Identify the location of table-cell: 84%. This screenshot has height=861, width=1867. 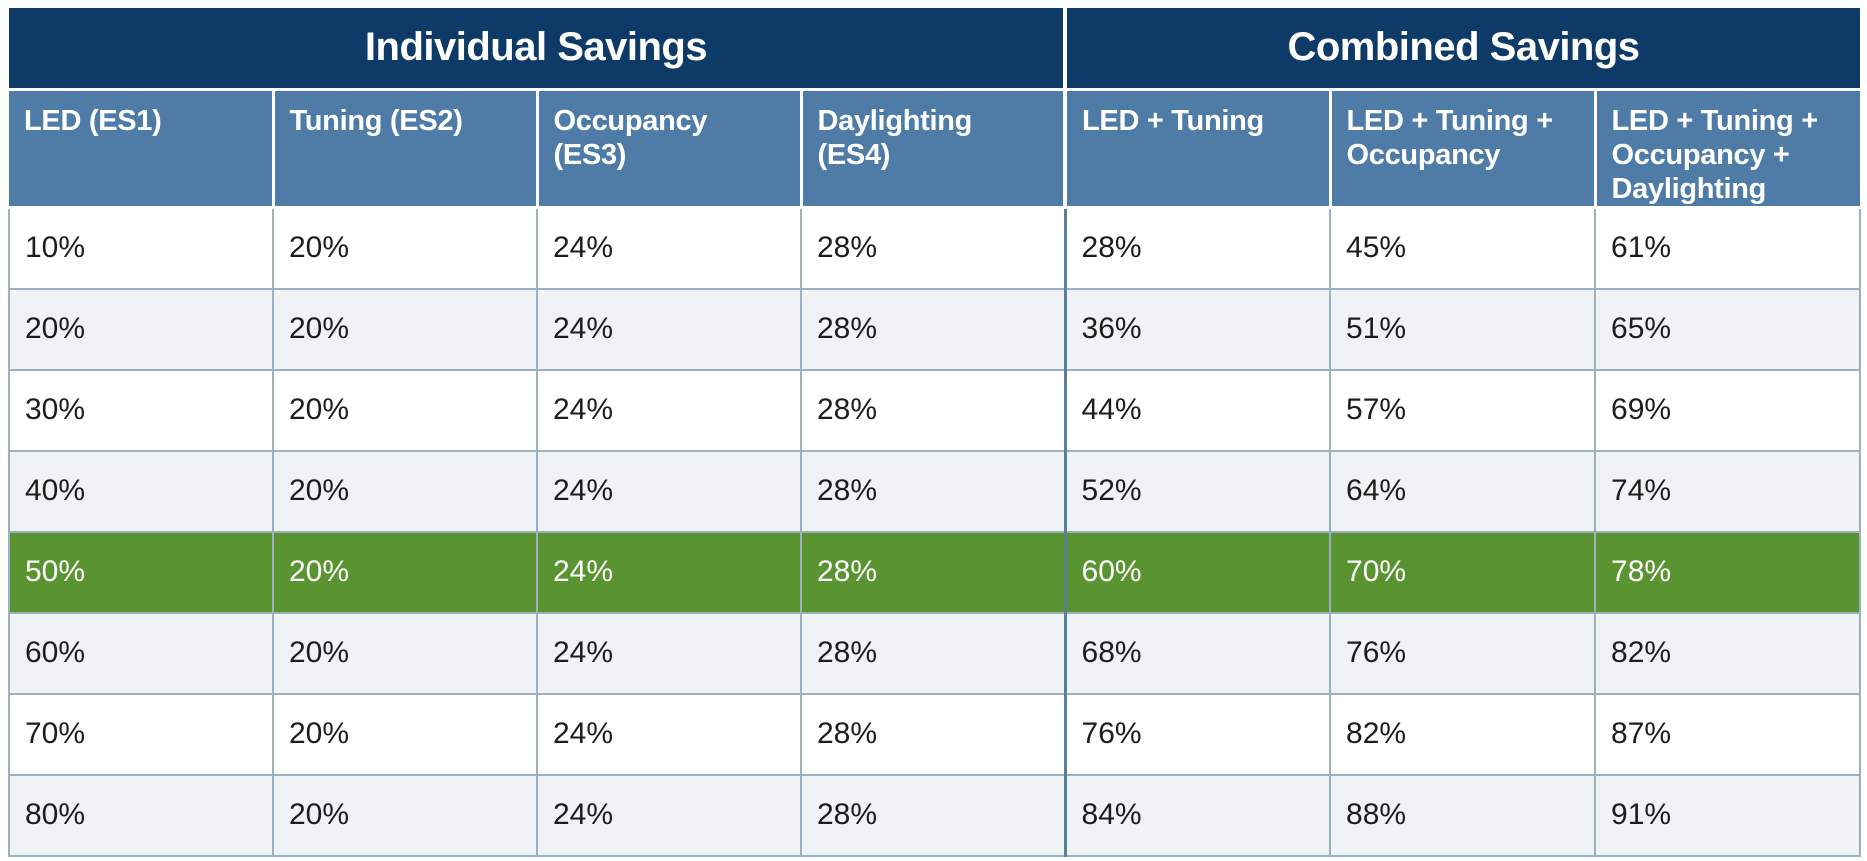
(1197, 815).